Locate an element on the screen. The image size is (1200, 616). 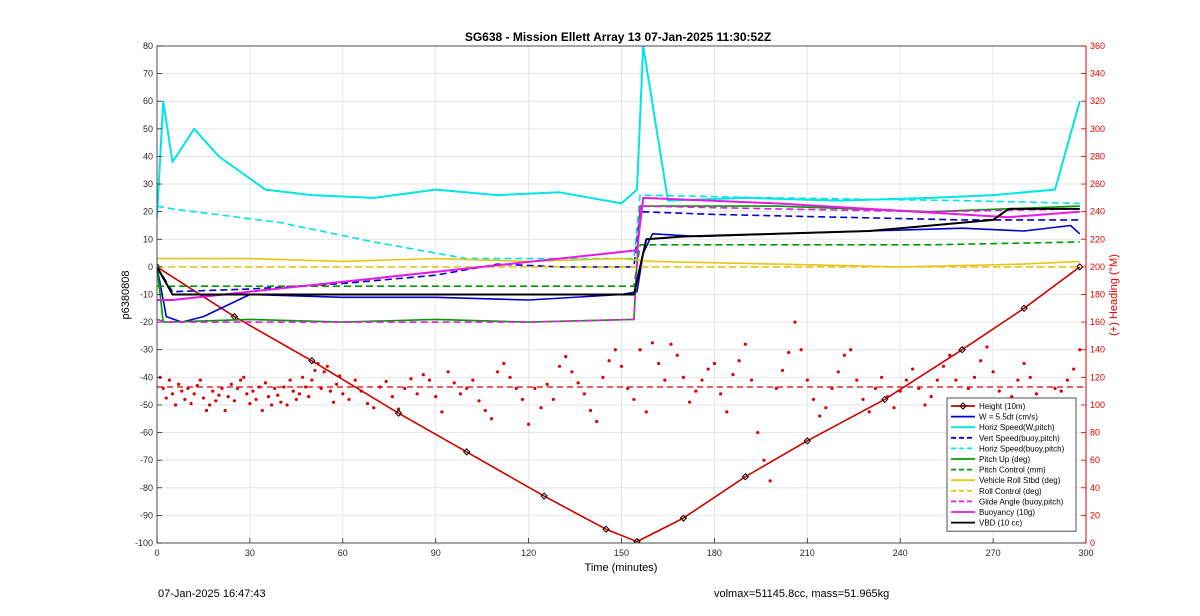
y2-tick-label: 300 is located at coordinates (1097, 129).